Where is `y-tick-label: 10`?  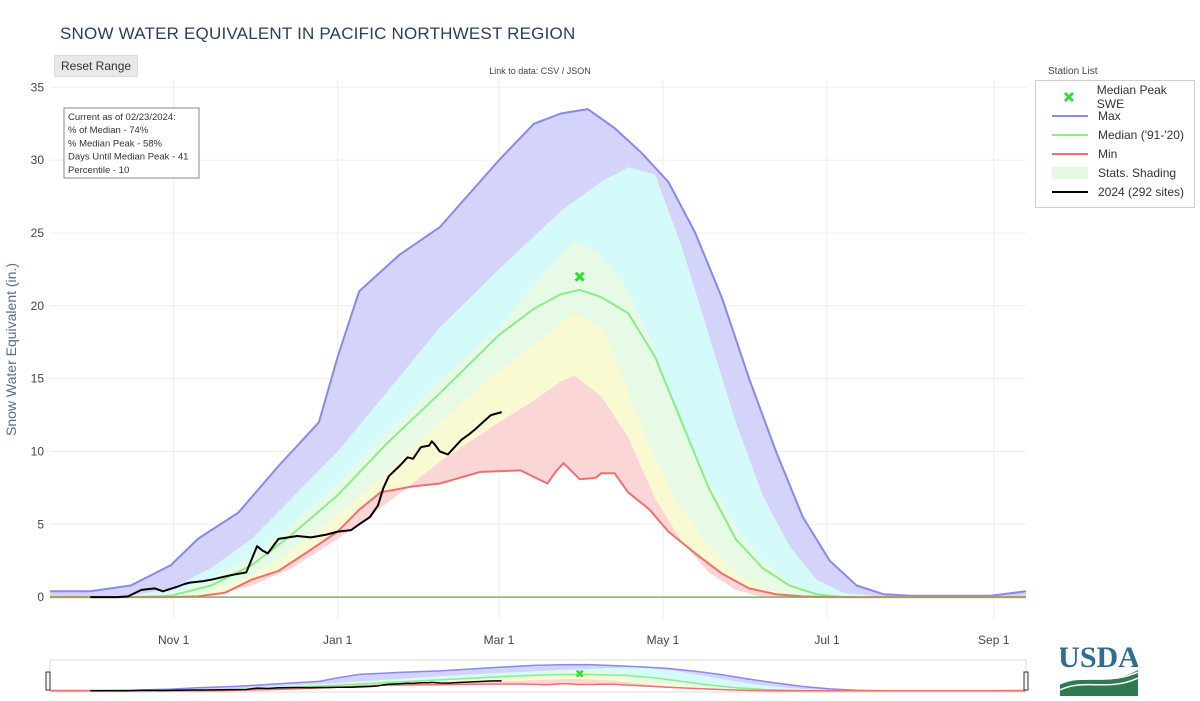
y-tick-label: 10 is located at coordinates (38, 451).